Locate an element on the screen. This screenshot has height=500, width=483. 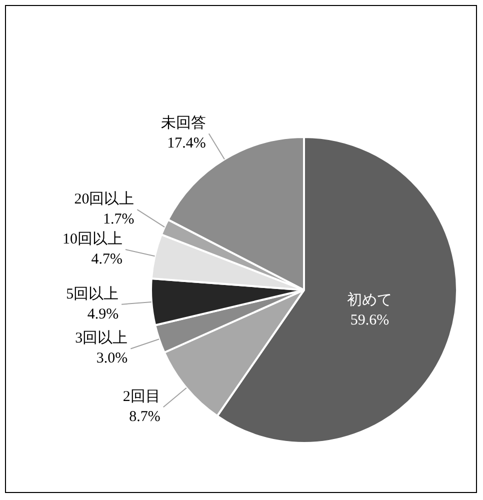
slice-label: 5回以上 is located at coordinates (92, 293).